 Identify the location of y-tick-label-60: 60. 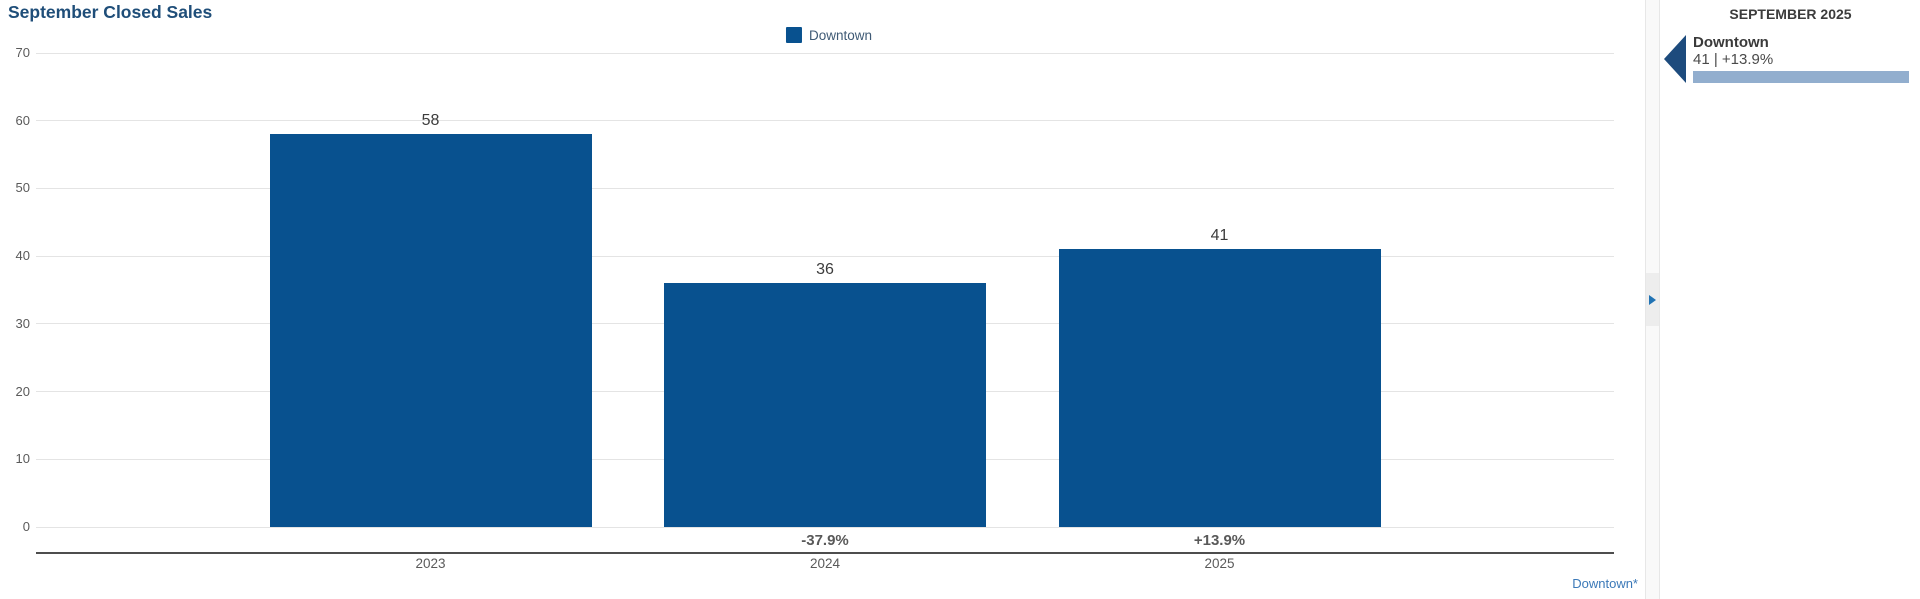
(22, 120).